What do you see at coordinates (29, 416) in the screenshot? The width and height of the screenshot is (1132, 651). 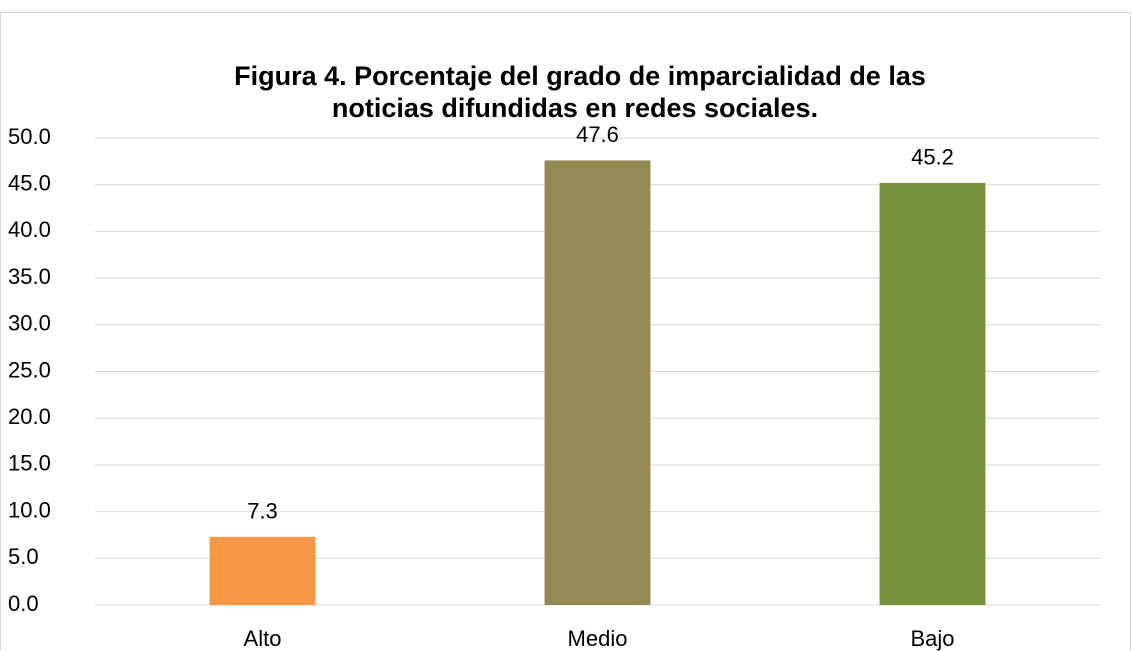 I see `y-tick-label: 20.0` at bounding box center [29, 416].